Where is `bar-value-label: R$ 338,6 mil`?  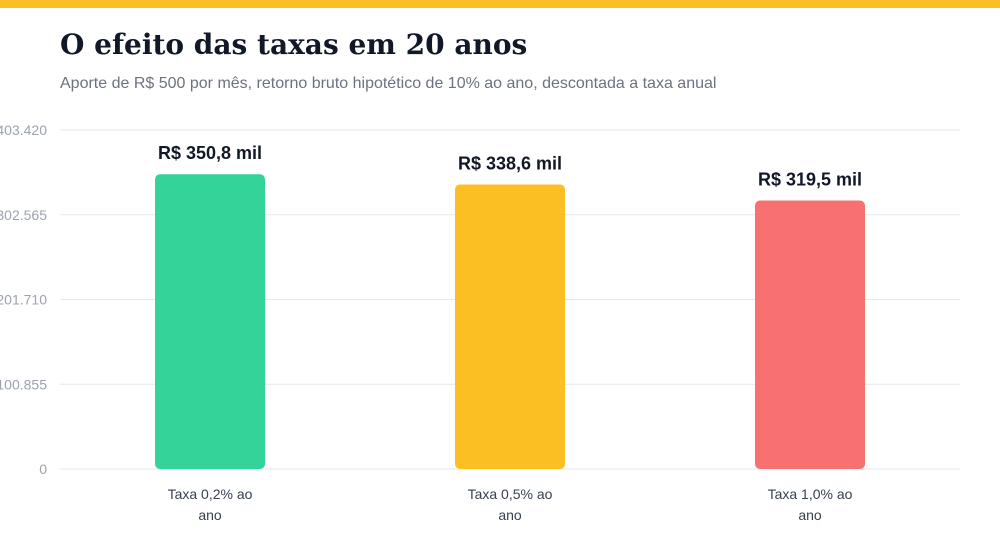
bar-value-label: R$ 338,6 mil is located at coordinates (510, 163).